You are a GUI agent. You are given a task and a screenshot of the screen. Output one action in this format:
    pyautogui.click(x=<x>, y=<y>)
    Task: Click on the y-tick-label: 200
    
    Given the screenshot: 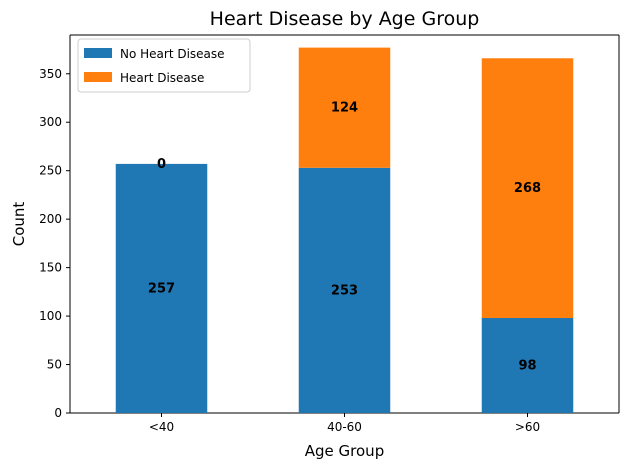 What is the action you would take?
    pyautogui.click(x=50, y=219)
    